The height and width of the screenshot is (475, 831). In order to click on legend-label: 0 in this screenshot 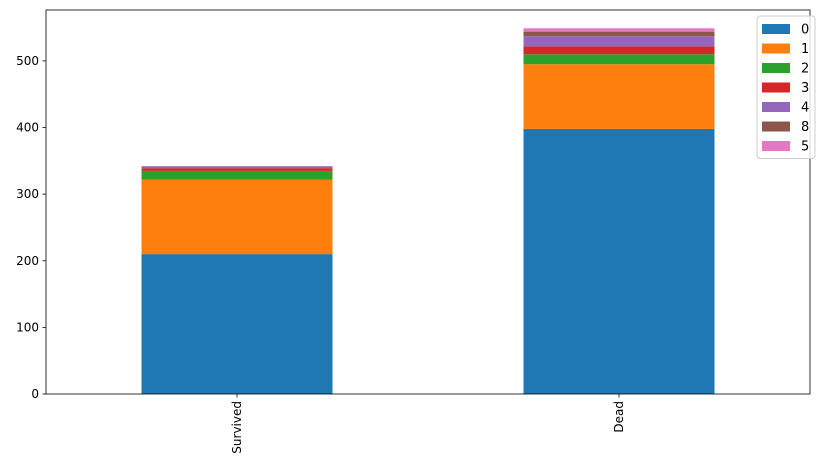, I will do `click(805, 30)`.